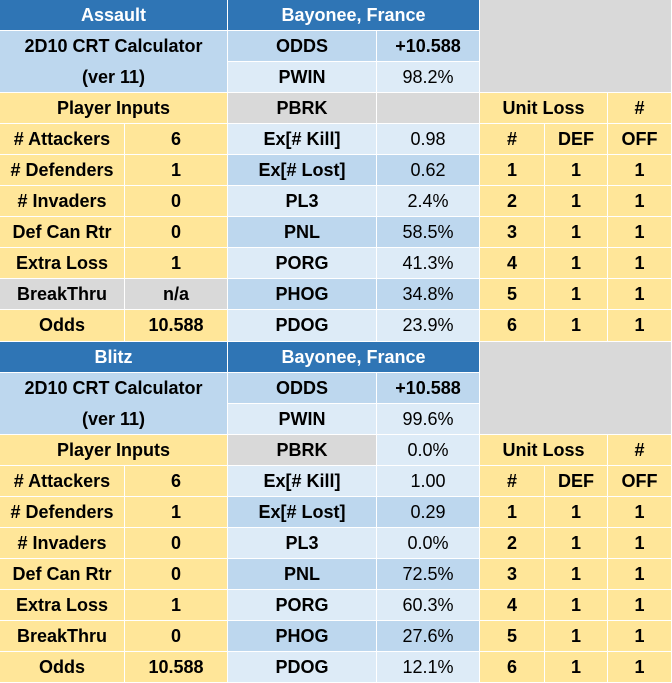 Image resolution: width=672 pixels, height=683 pixels. Describe the element at coordinates (428, 543) in the screenshot. I see `stat-value: 0.0%` at that location.